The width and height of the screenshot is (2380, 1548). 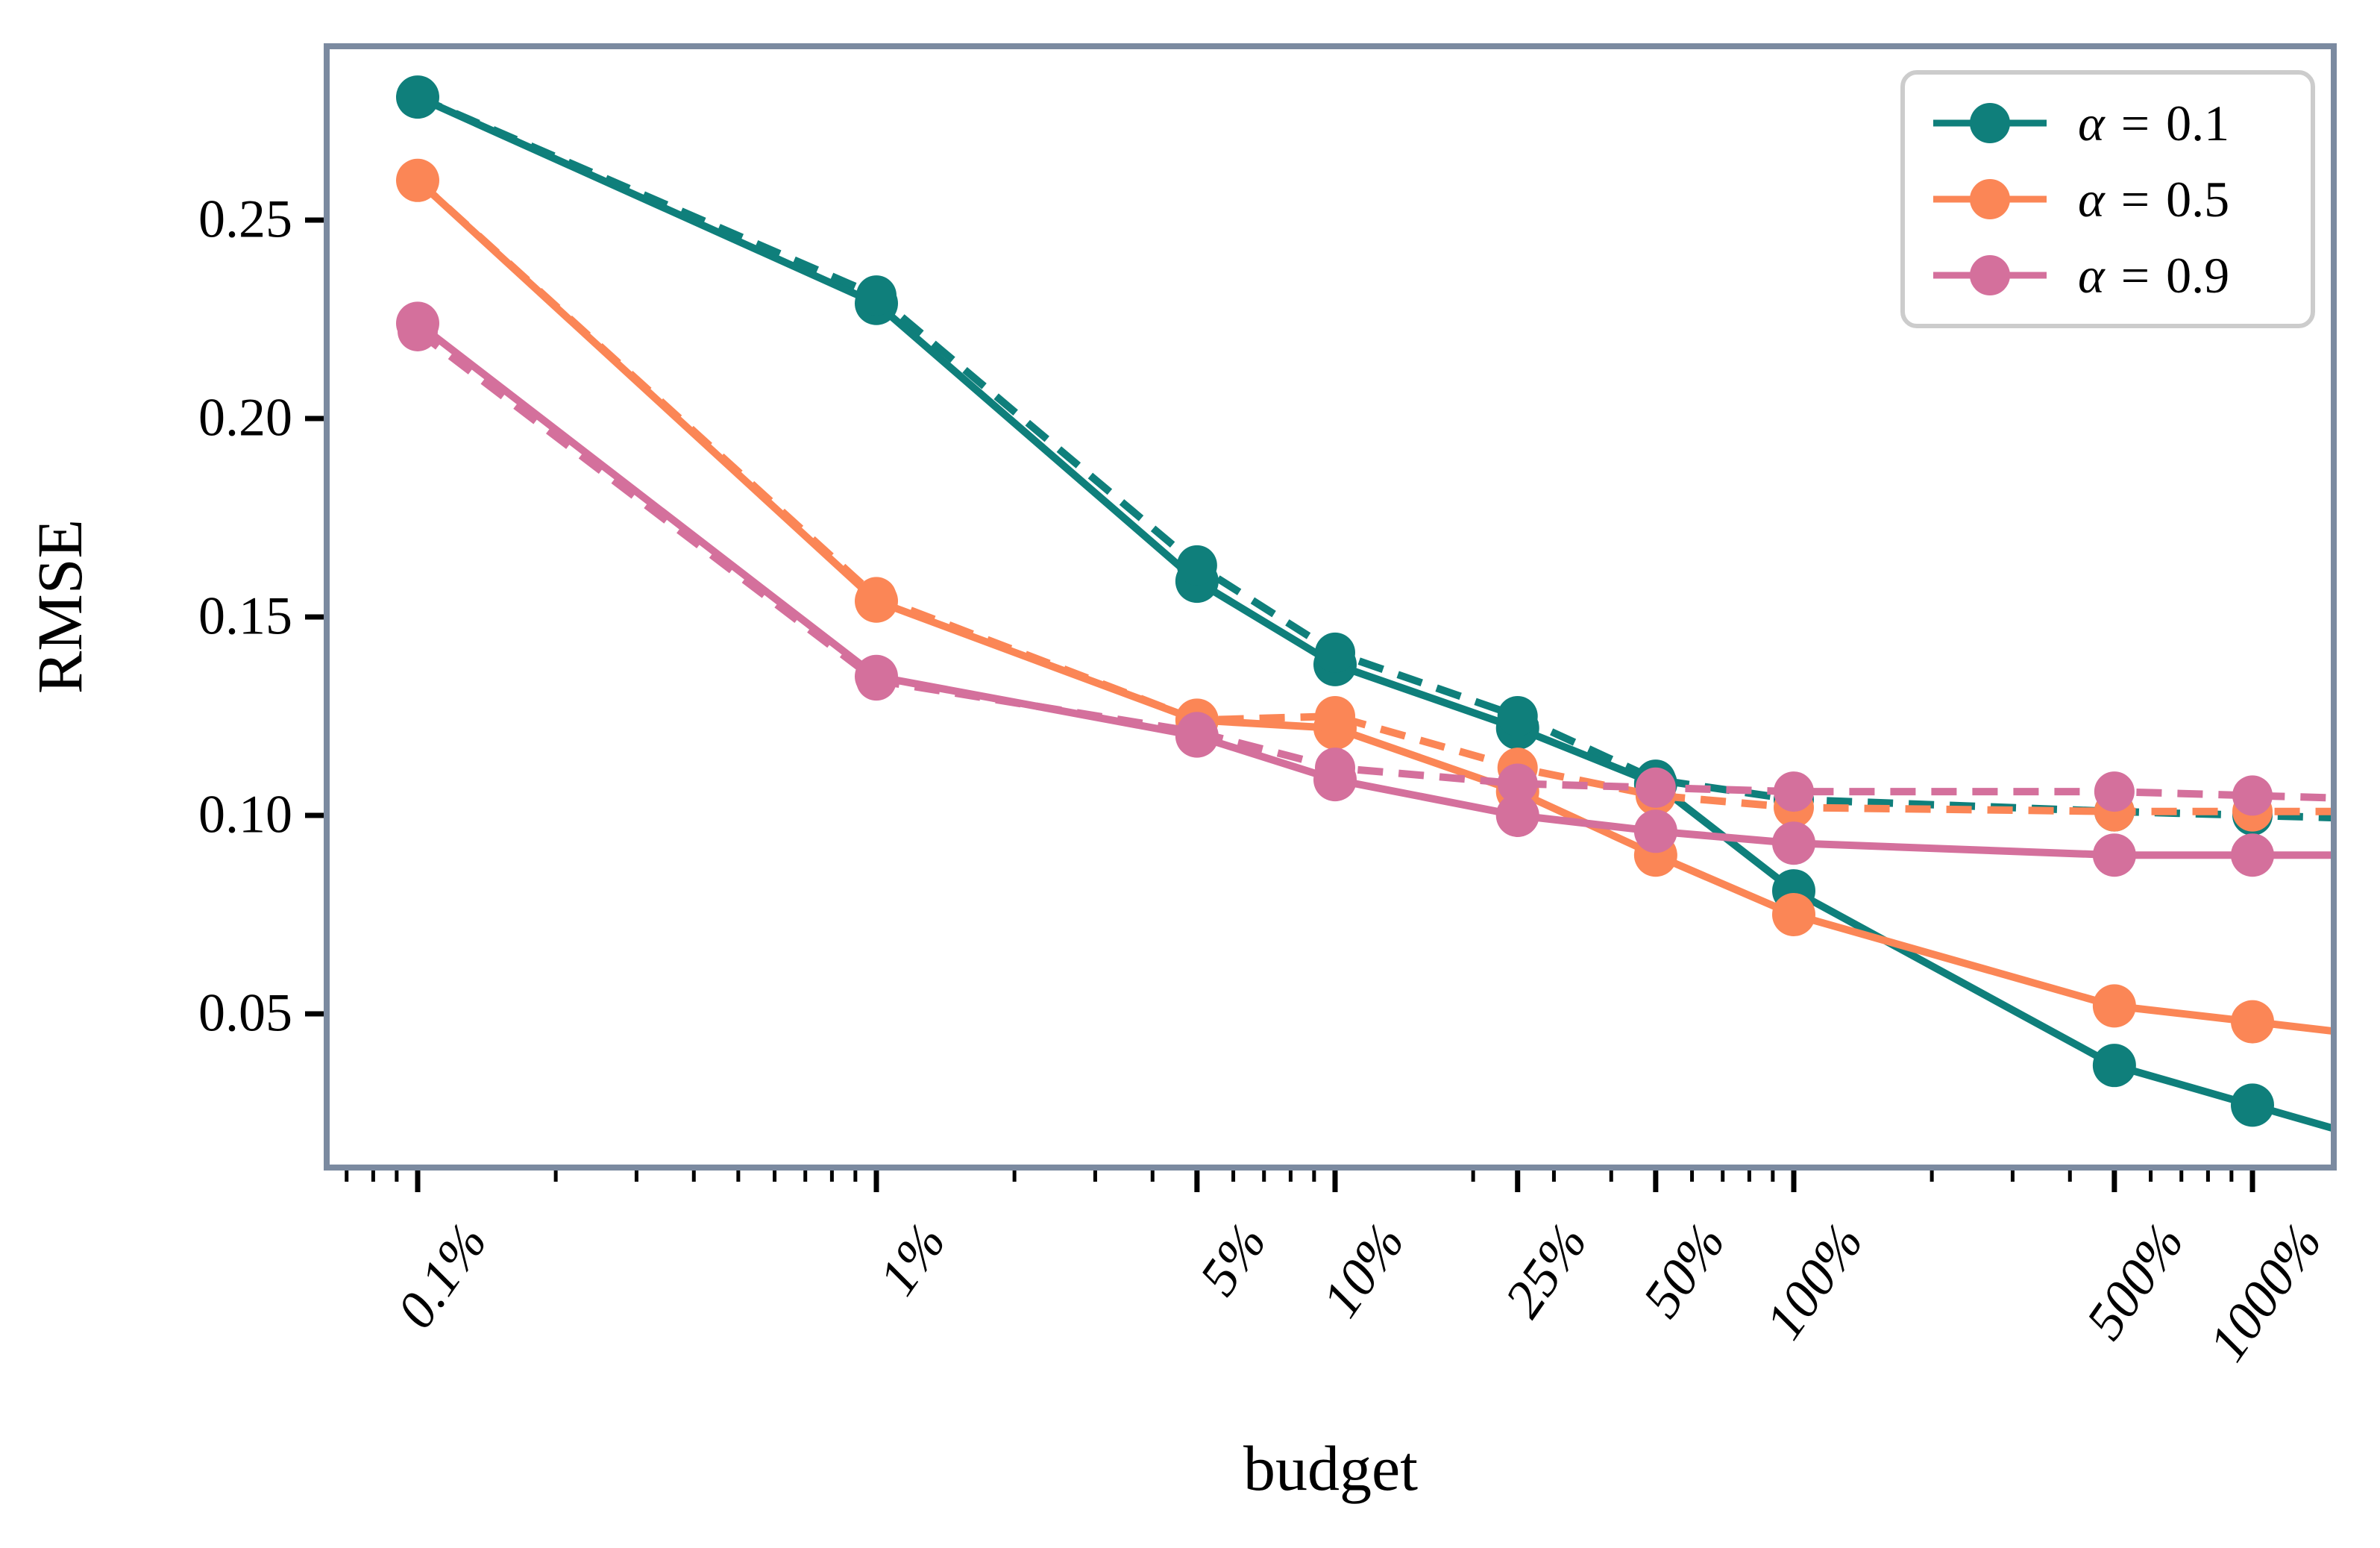 I want to click on legend-line-sample-pink, so click(x=1990, y=275).